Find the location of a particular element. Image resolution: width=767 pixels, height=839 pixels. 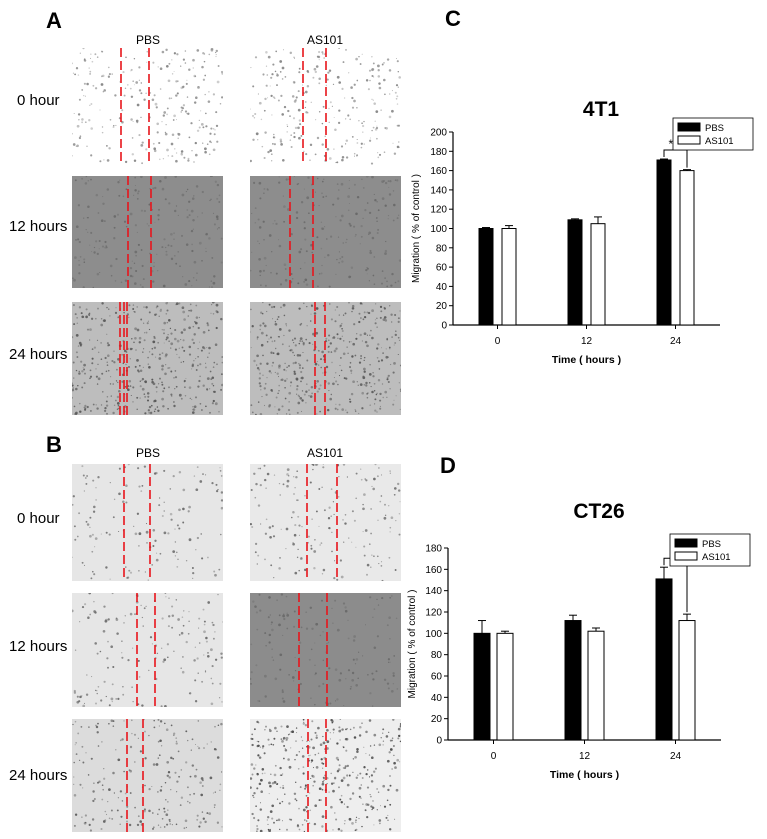

panel-b-row-24h: 24 hours is located at coordinates (38, 775).